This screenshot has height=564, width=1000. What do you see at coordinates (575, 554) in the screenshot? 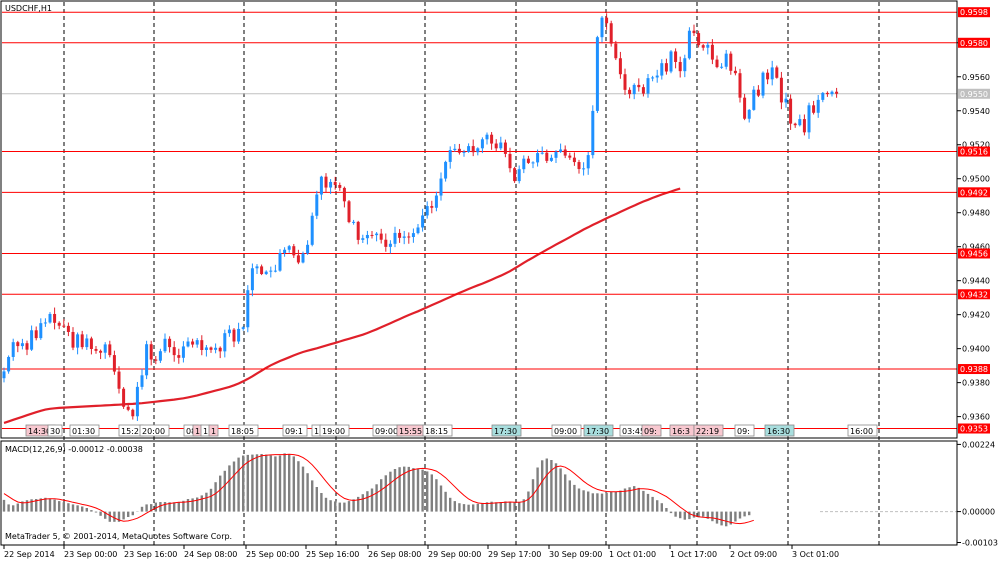
I see `x-tick-label: 30 Sep 09:00` at bounding box center [575, 554].